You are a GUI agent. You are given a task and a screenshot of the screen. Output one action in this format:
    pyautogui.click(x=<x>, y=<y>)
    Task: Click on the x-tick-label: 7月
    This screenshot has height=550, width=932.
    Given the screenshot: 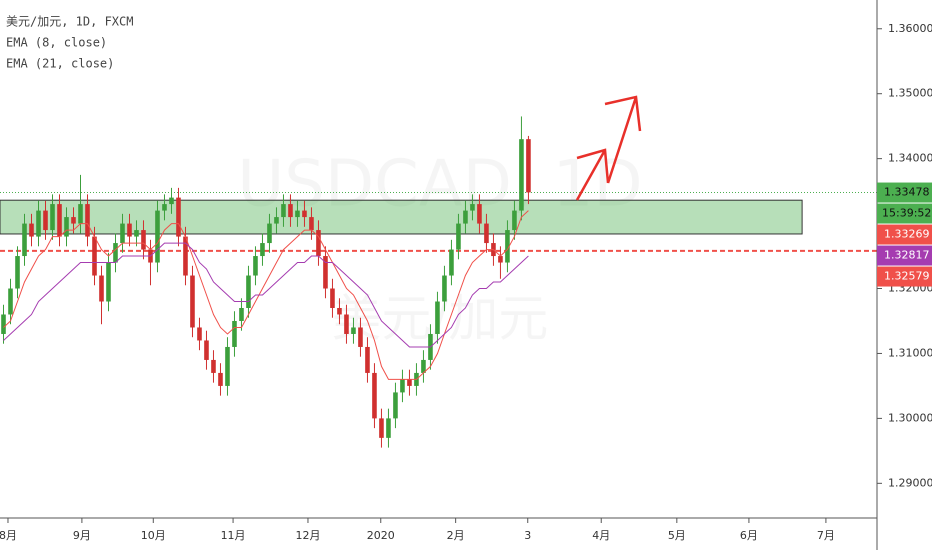 What is the action you would take?
    pyautogui.click(x=826, y=535)
    